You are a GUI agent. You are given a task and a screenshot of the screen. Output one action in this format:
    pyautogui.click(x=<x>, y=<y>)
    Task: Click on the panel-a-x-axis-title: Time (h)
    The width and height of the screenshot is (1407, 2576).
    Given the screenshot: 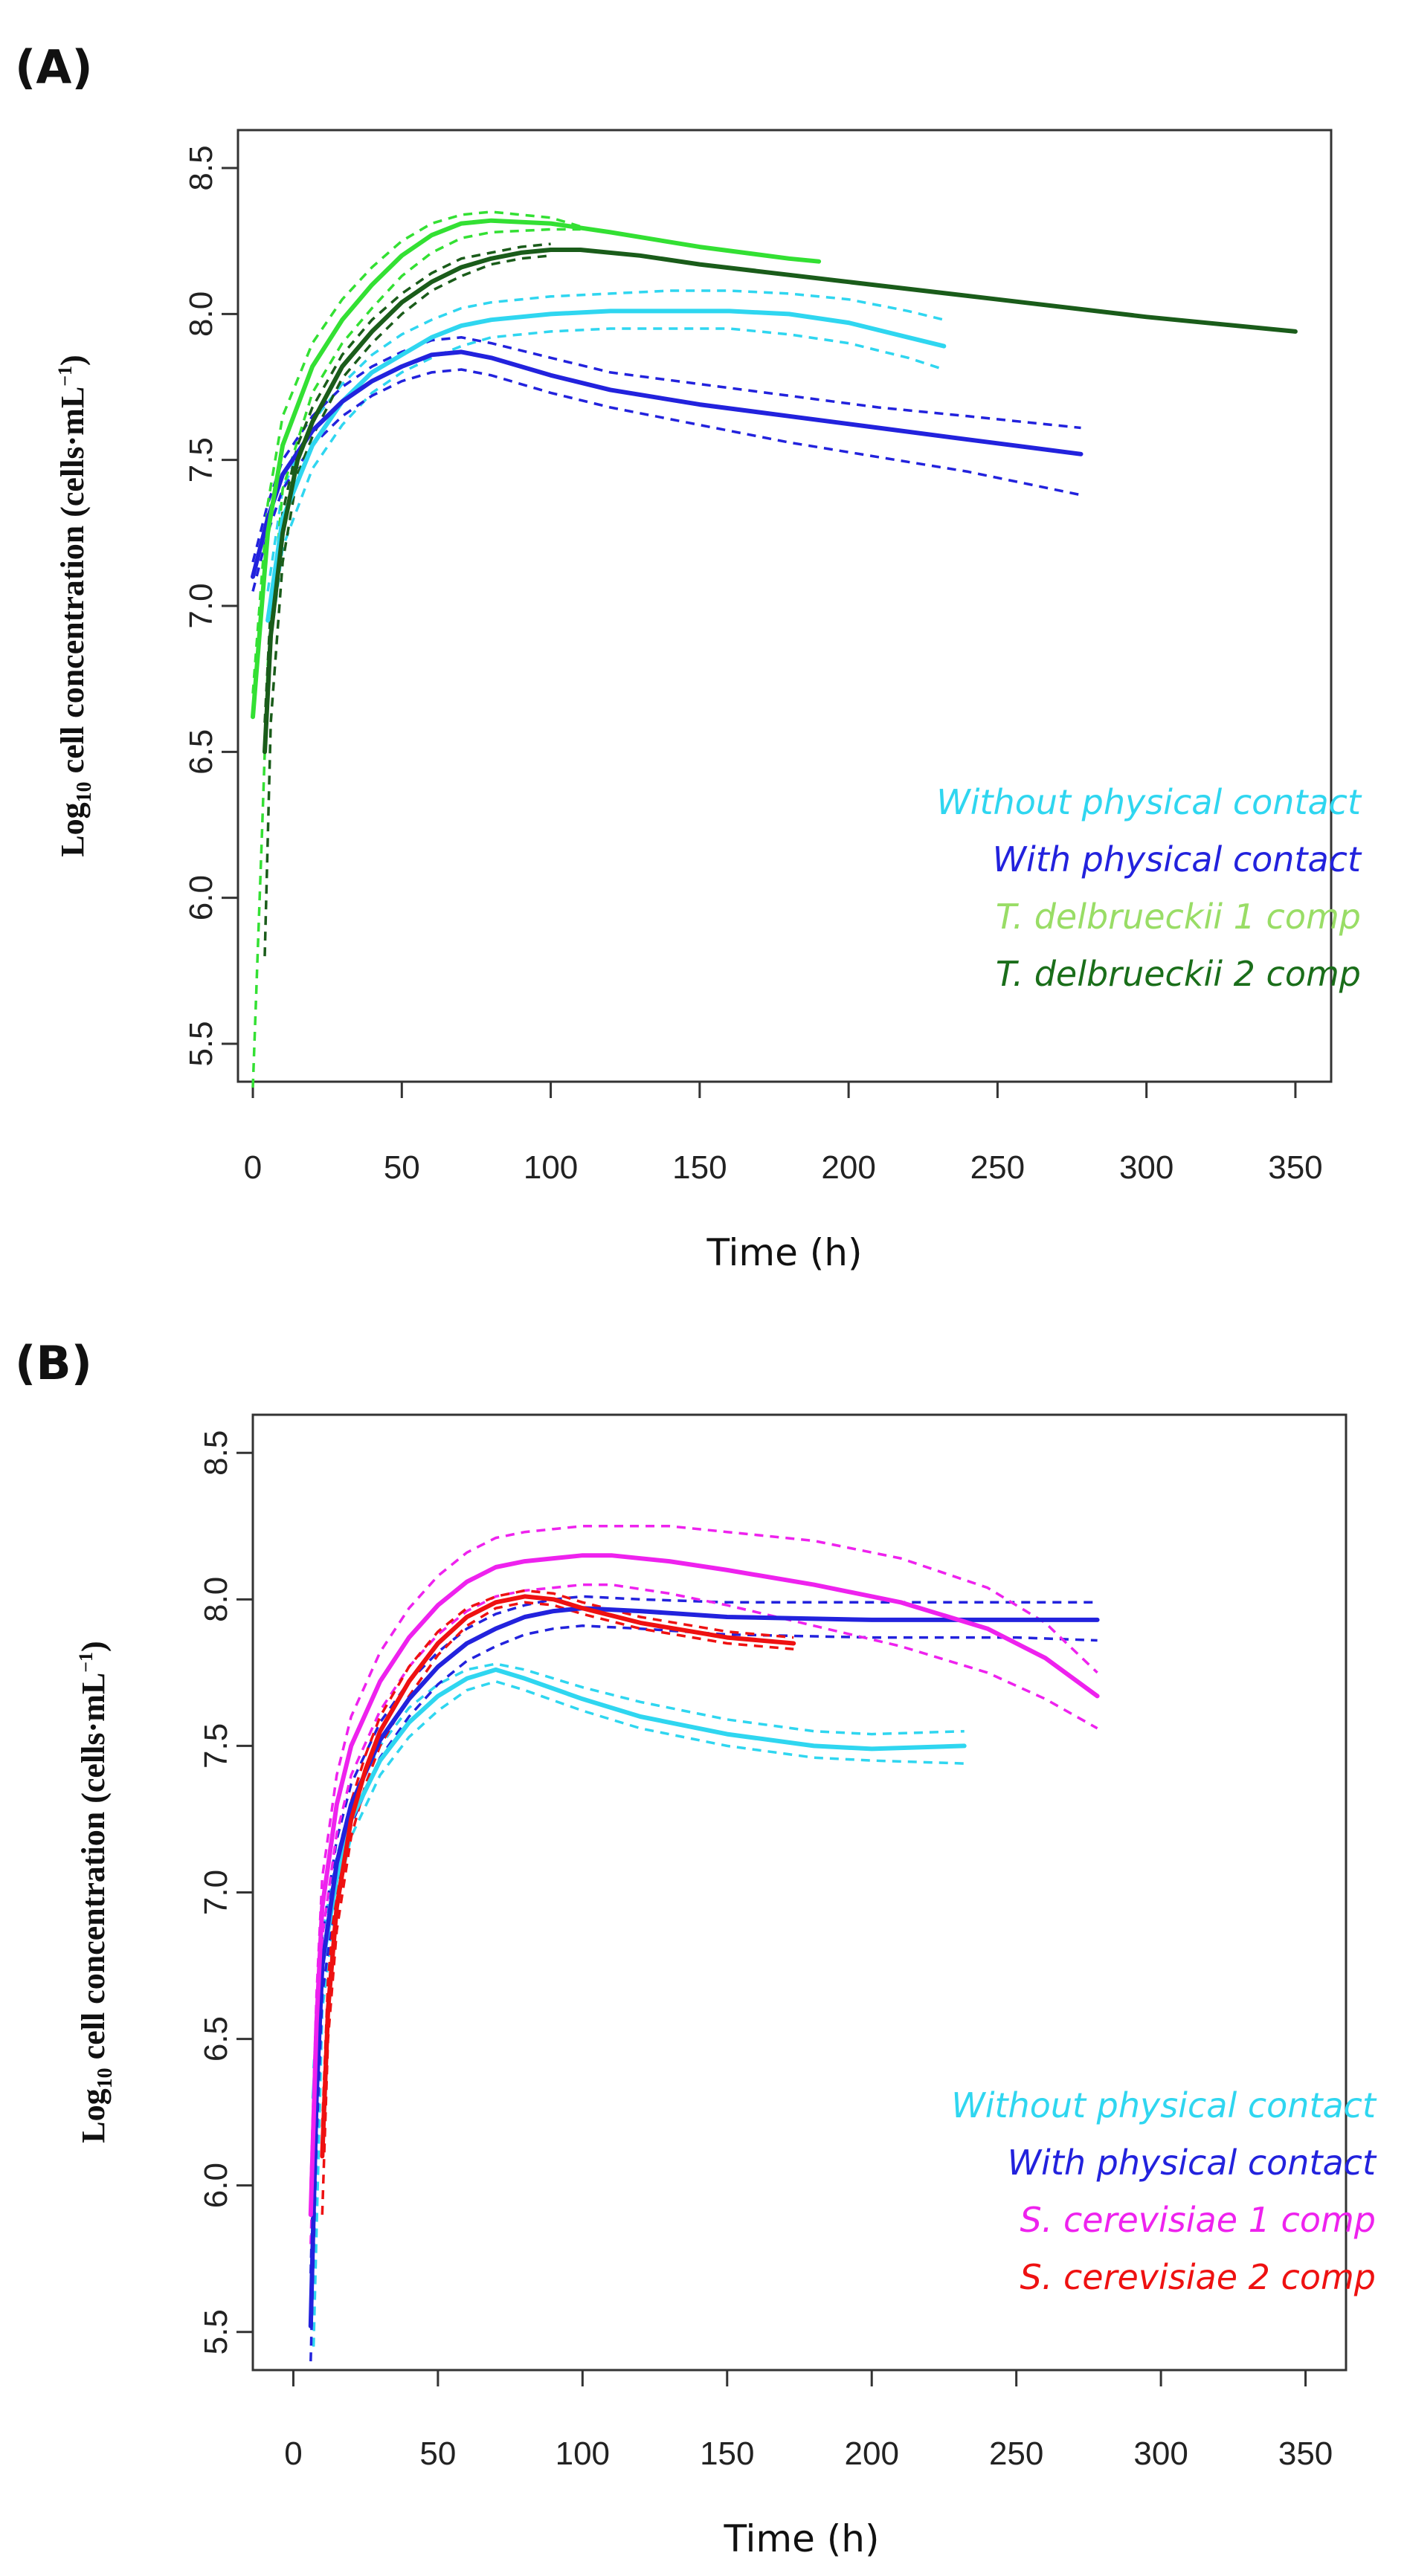 What is the action you would take?
    pyautogui.click(x=784, y=1252)
    